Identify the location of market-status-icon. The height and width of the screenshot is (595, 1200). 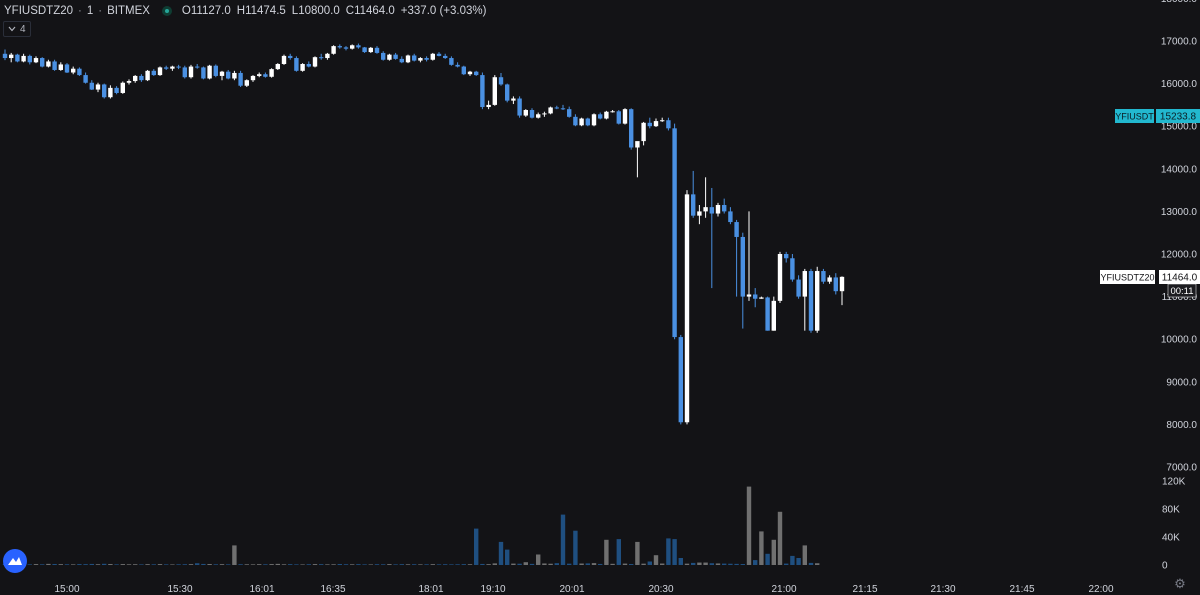
(166, 11).